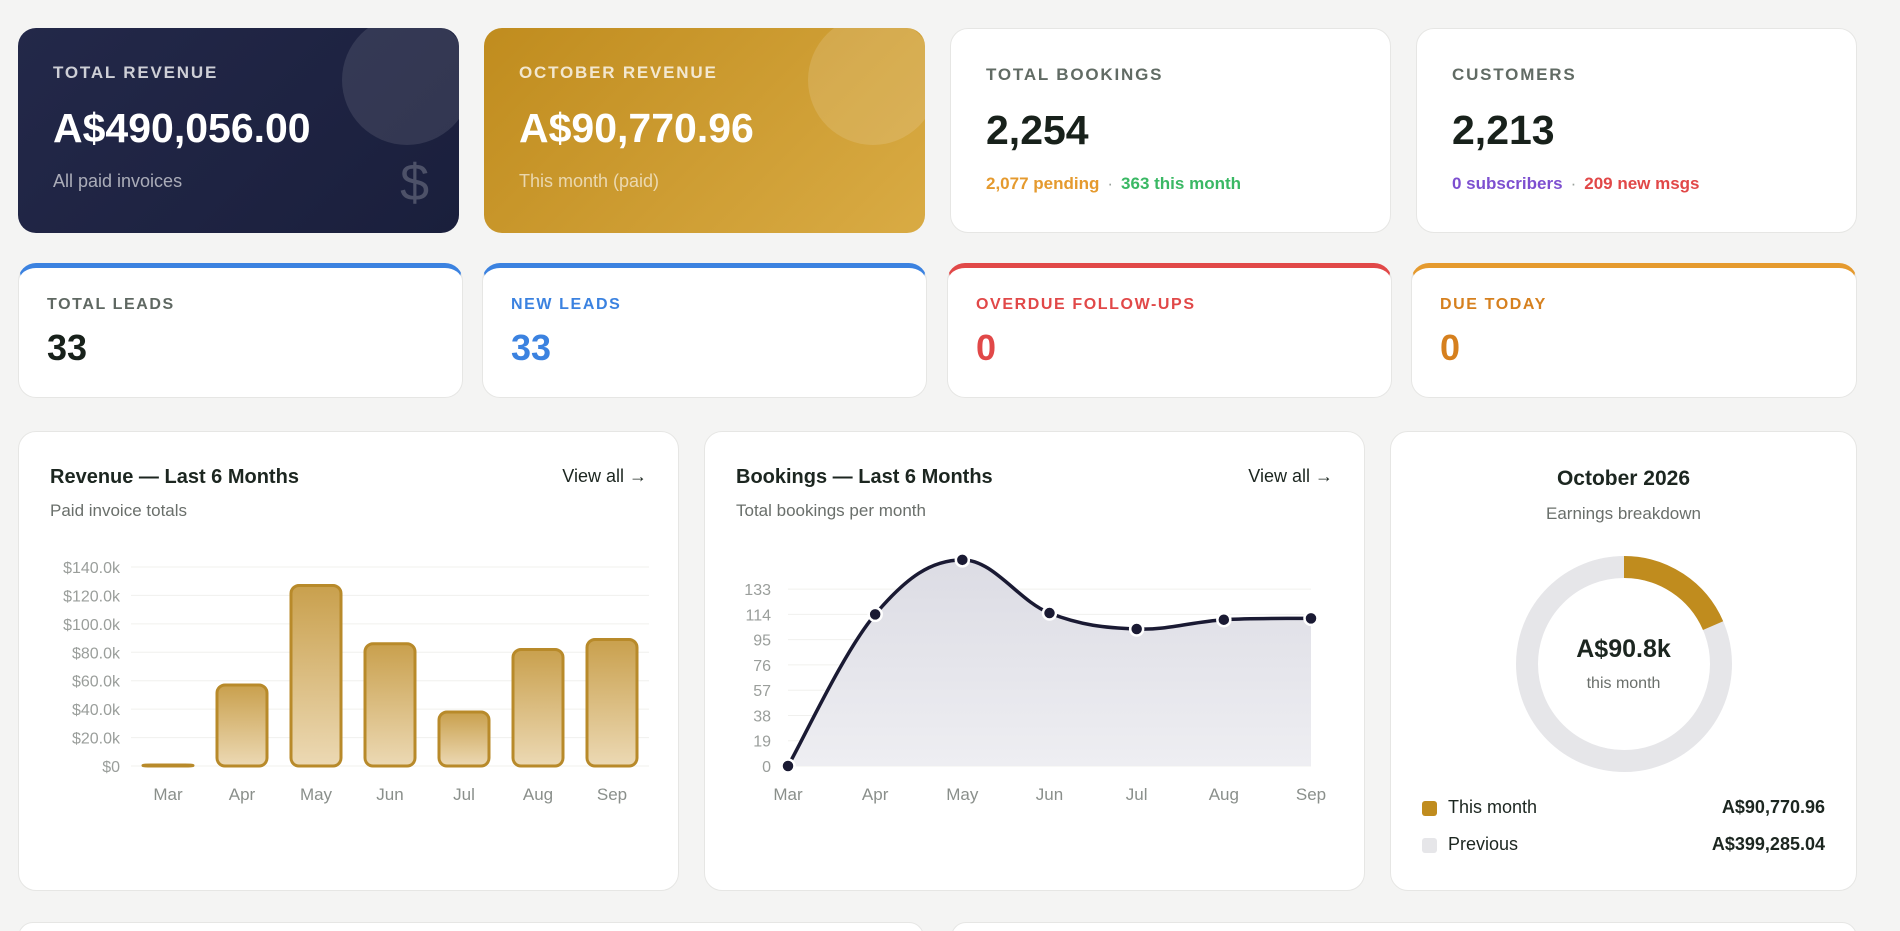 This screenshot has width=1900, height=931. Describe the element at coordinates (92, 625) in the screenshot. I see `y-tick-label: $100.0k` at that location.